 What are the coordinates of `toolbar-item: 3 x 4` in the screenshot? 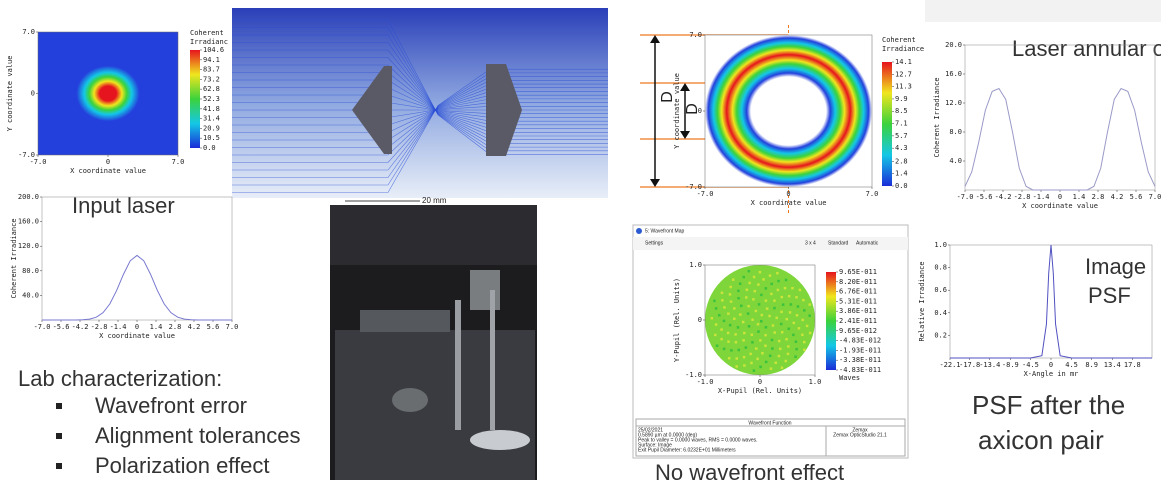 It's located at (810, 243).